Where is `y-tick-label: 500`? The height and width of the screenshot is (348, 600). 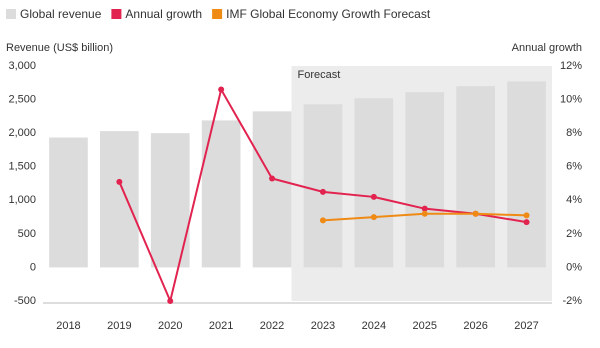
y-tick-label: 500 is located at coordinates (27, 234).